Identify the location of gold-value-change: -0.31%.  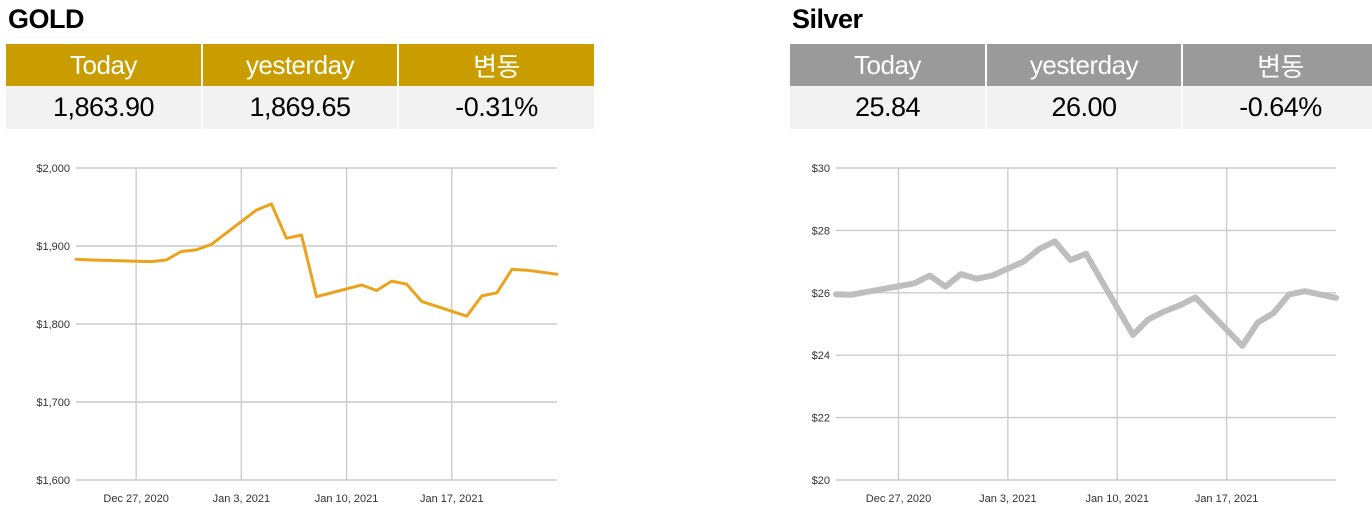
(495, 107).